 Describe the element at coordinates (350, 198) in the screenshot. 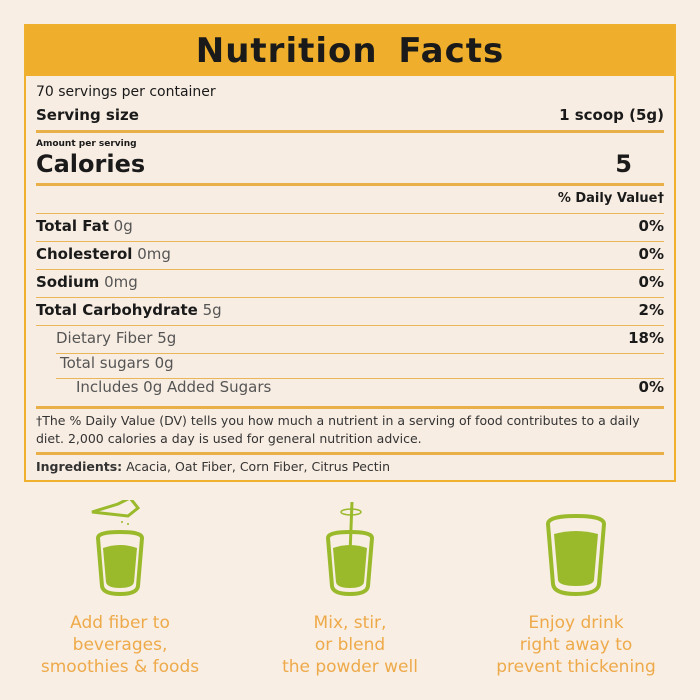

I see `dv-header: % Daily Value†` at that location.